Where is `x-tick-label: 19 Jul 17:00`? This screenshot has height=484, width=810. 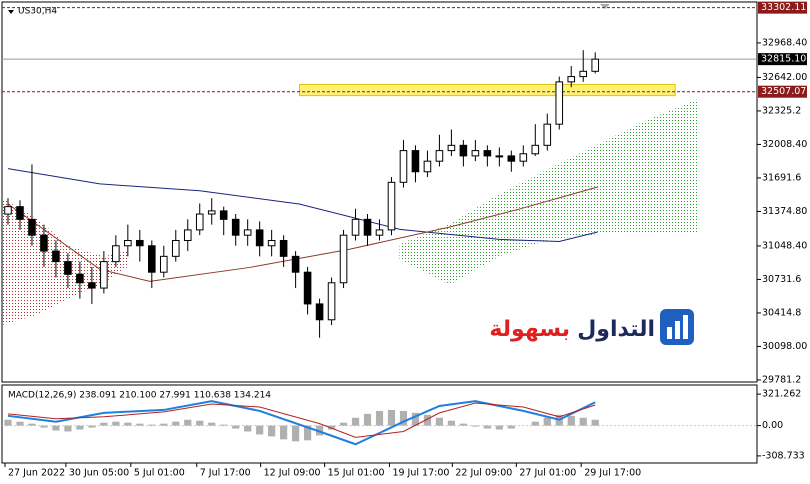 x-tick-label: 19 Jul 17:00 is located at coordinates (420, 473).